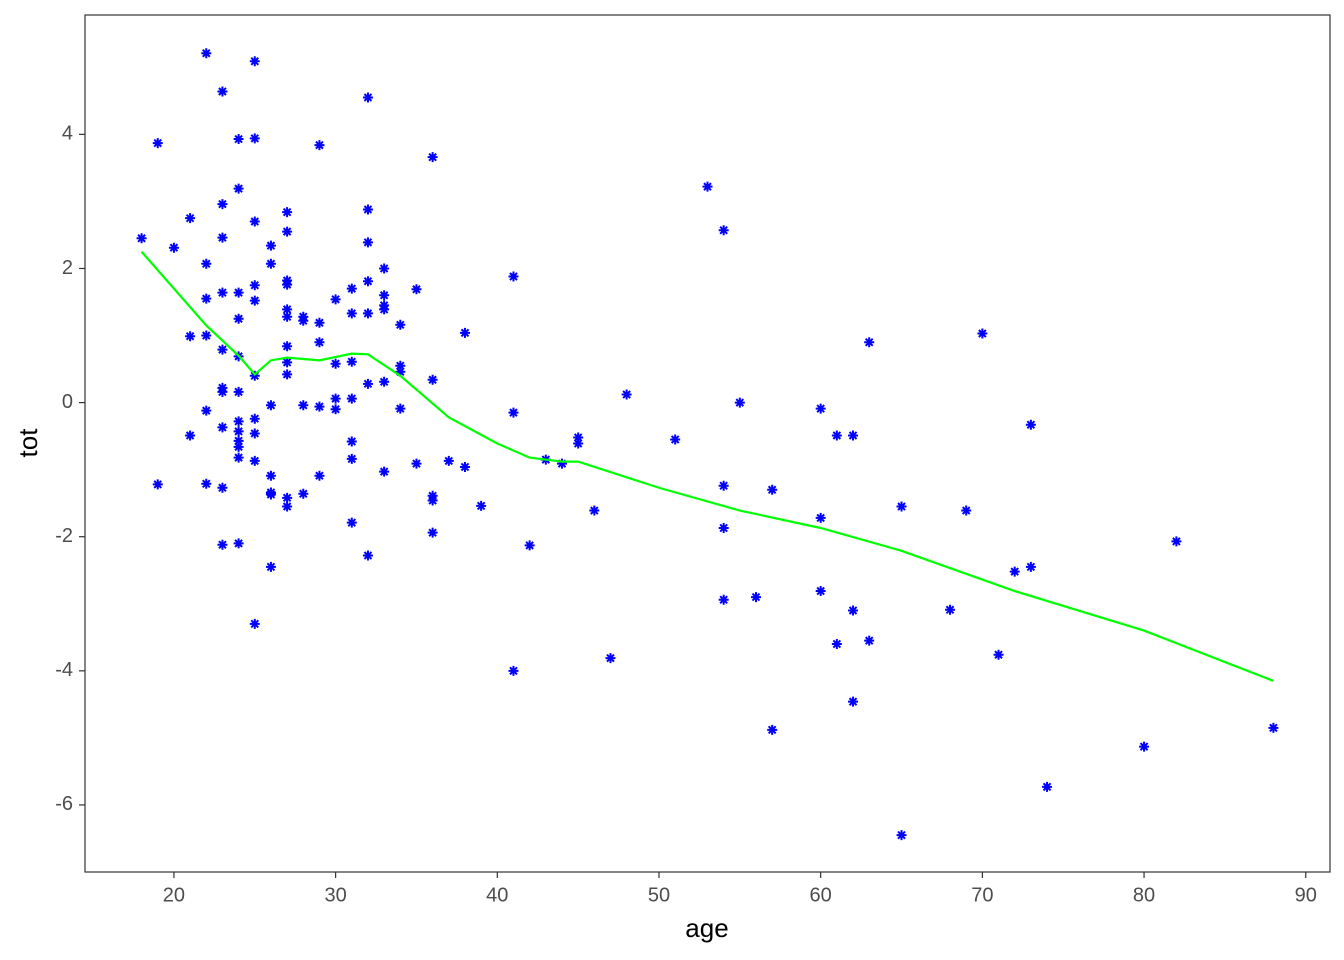 Image resolution: width=1344 pixels, height=960 pixels. What do you see at coordinates (64, 670) in the screenshot?
I see `y-tick-label: -4` at bounding box center [64, 670].